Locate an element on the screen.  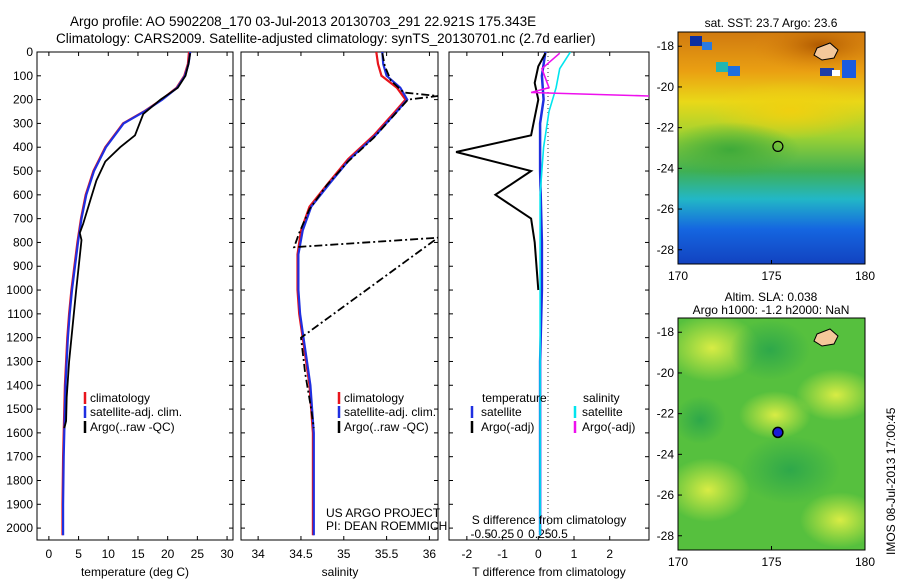
sst-map-ticks: 170 175 180 -18 -20 -22 -24 -26 -28 is located at coordinates (766, 161).